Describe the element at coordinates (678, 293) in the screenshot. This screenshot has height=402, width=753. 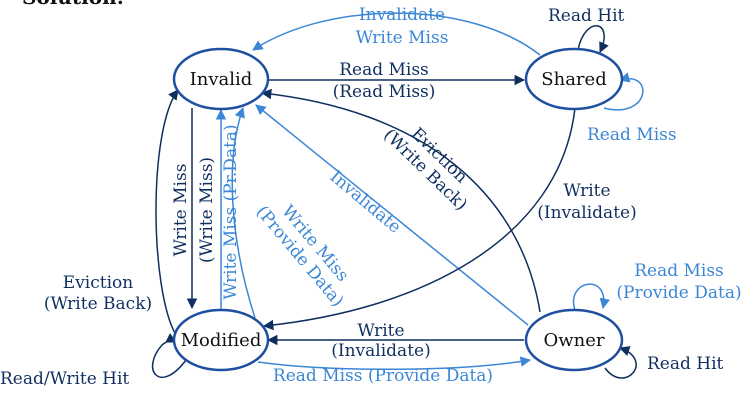
I see `label-owner-read-miss-2: (Provide Data)` at that location.